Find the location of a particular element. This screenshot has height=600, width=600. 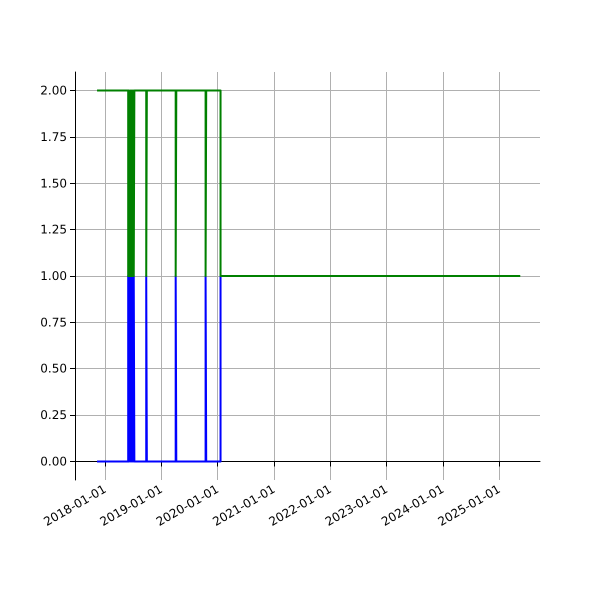

y-tick-label: 0.75 is located at coordinates (53, 322).